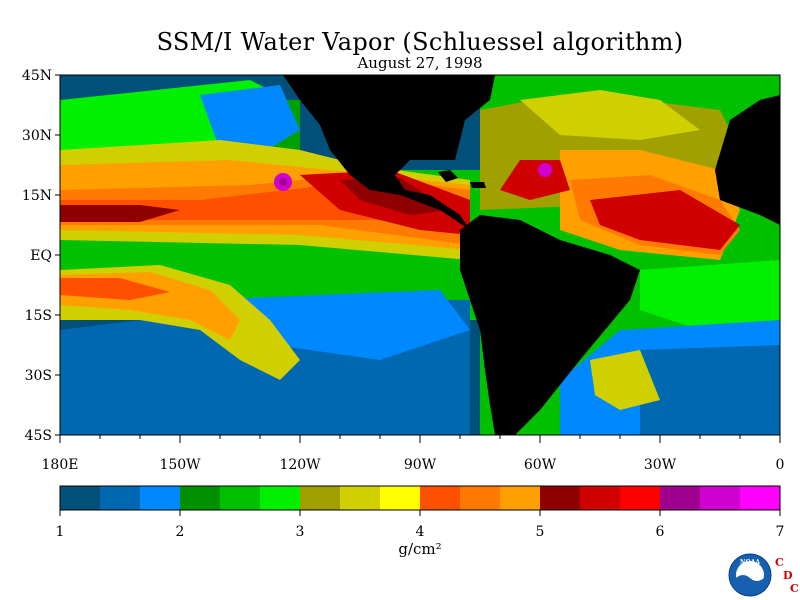  I want to click on lat-tick-label: 15N, so click(37, 196).